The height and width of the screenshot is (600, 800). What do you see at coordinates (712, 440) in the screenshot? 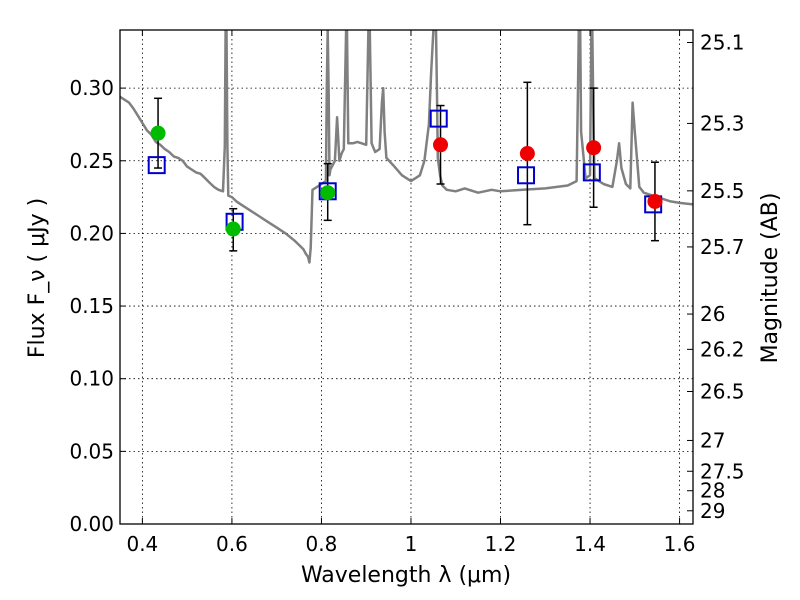
I see `right-tick-label: 27` at bounding box center [712, 440].